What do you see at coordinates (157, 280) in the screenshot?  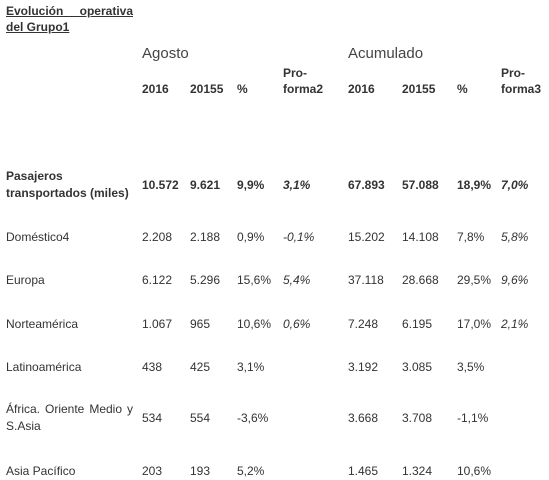 I see `cell-year-current: 6.122` at bounding box center [157, 280].